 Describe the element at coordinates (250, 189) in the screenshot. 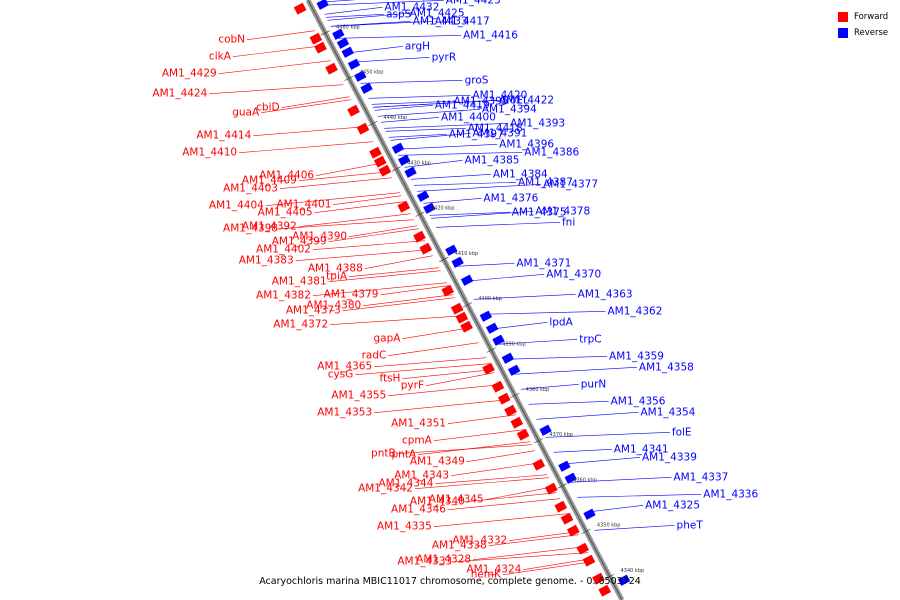

I see `forward-gene-label: AM1_4403` at that location.